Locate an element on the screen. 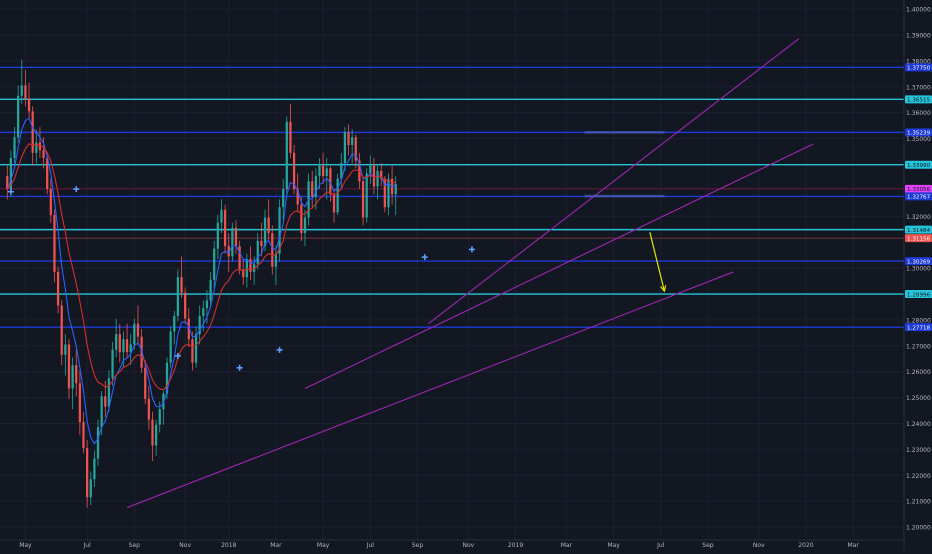 The width and height of the screenshot is (932, 554). y-tick-label: 1.28000 is located at coordinates (918, 320).